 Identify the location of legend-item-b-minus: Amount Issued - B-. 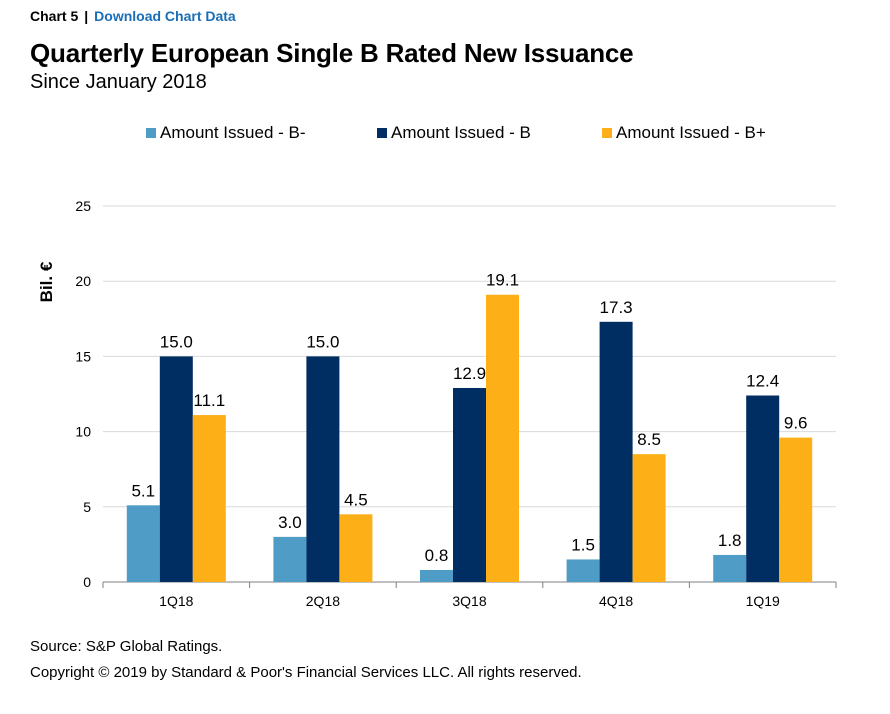
(226, 133).